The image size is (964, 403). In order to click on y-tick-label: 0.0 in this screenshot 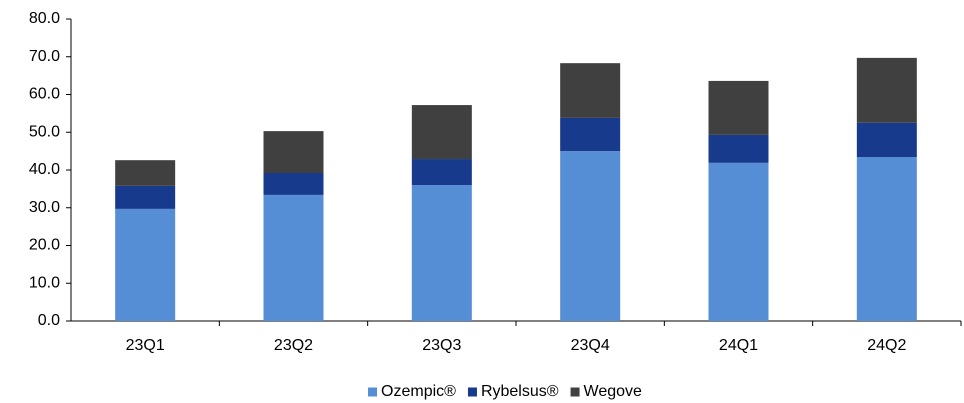, I will do `click(49, 320)`.